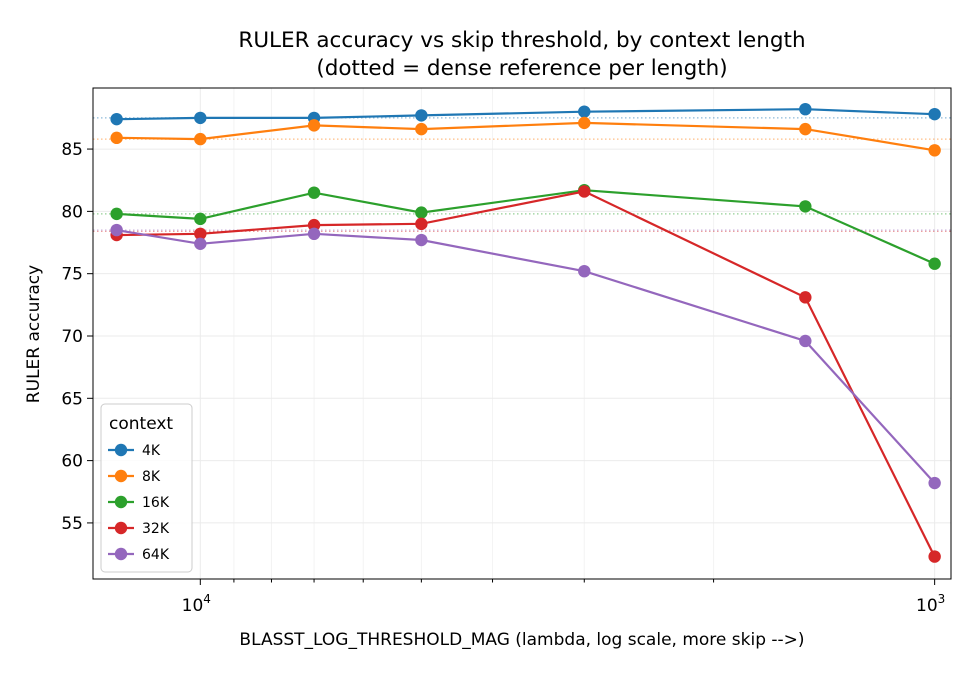  Describe the element at coordinates (139, 555) in the screenshot. I see `legend-item: 64K` at that location.